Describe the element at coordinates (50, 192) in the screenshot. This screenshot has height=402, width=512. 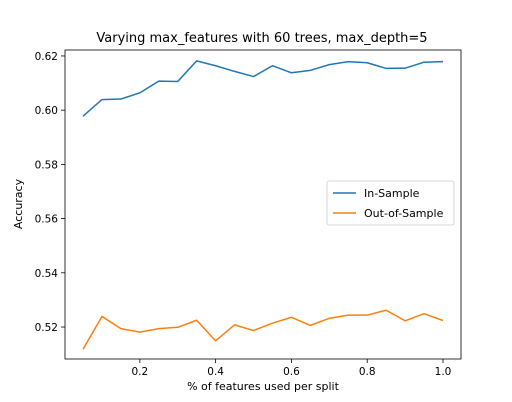
I see `y-axis: 0.52 0.54 0.56 0.58 0.60 0.62` at that location.